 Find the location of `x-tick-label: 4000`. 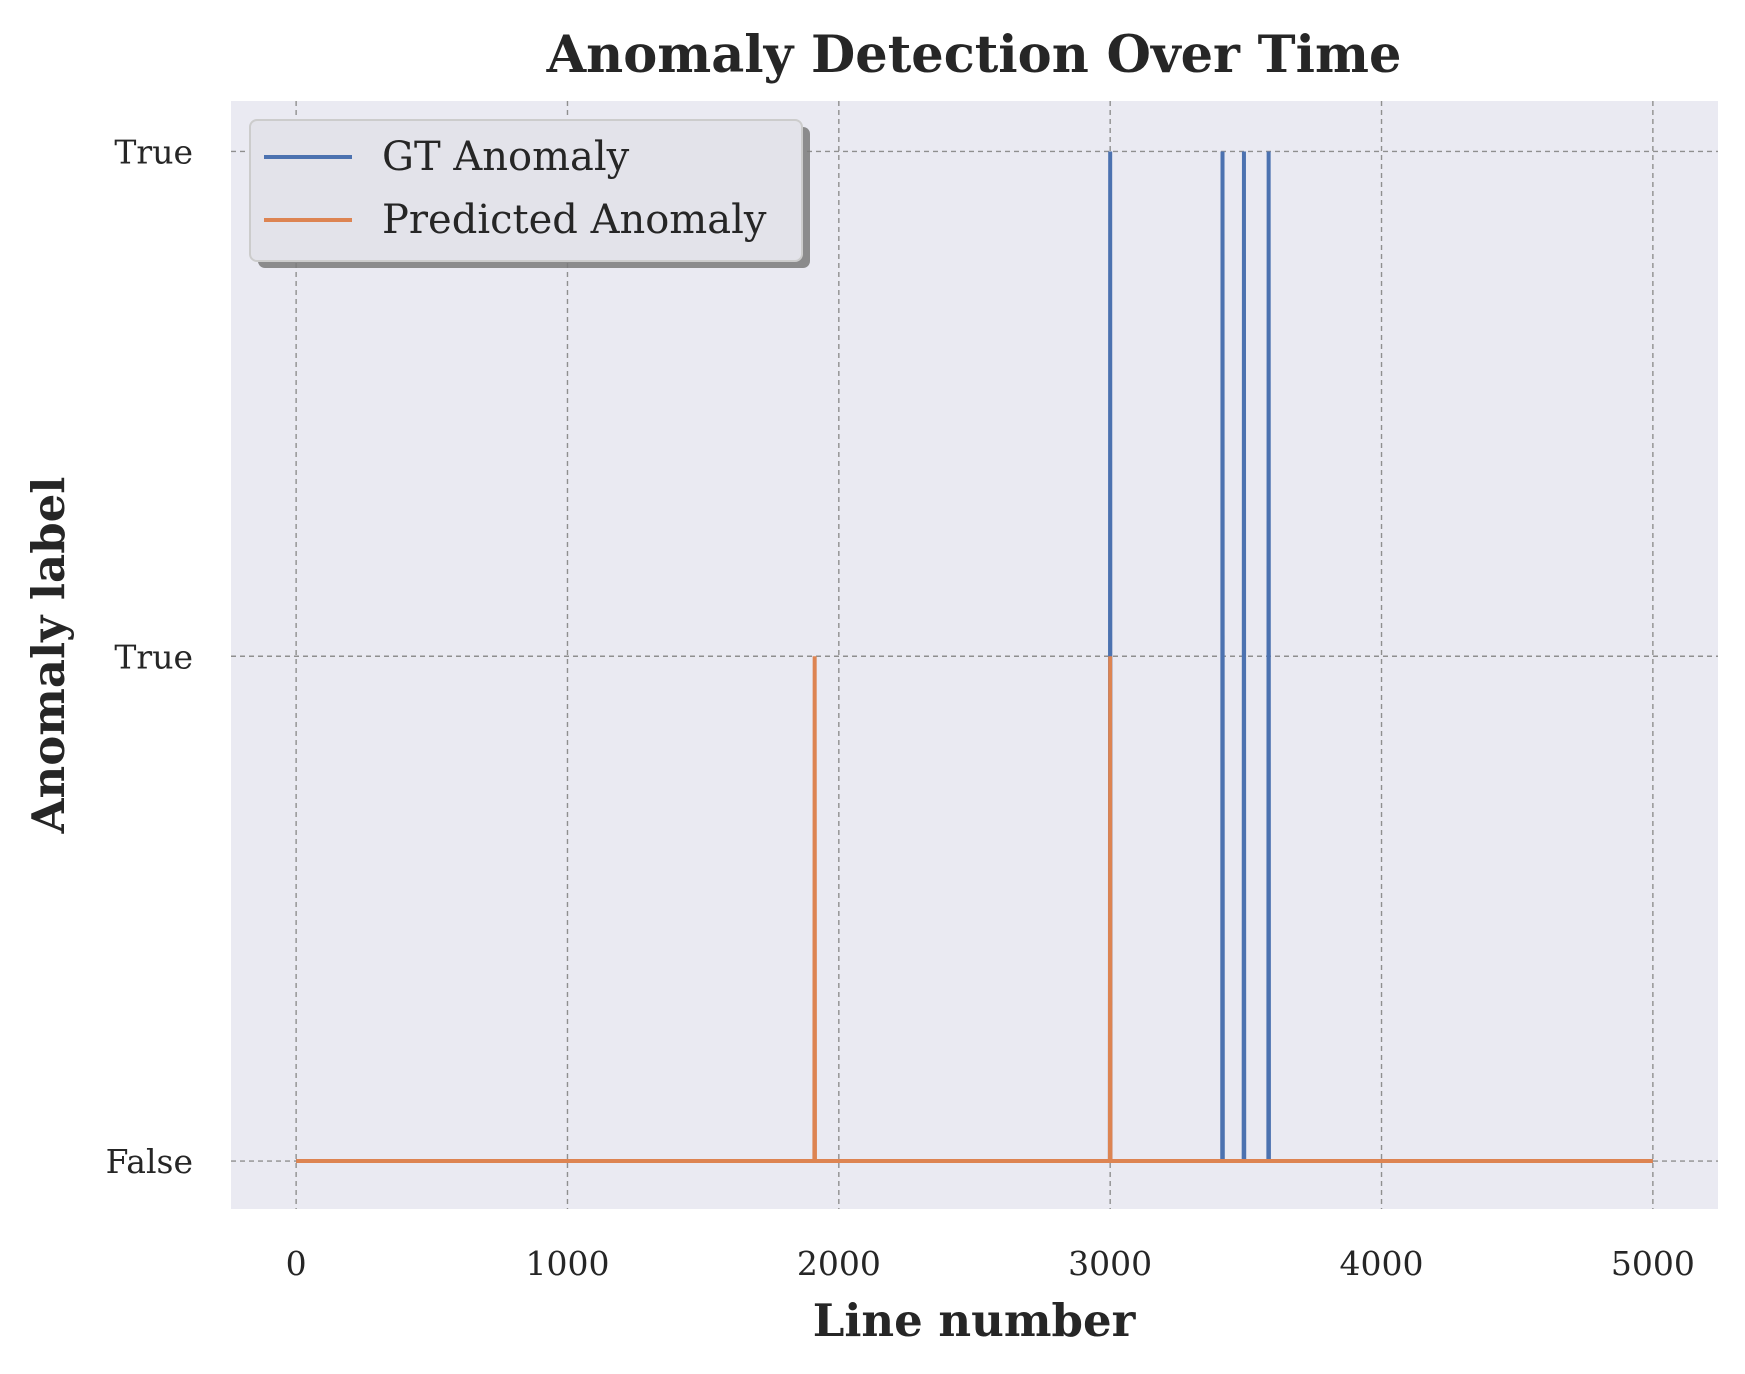

x-tick-label: 4000 is located at coordinates (1382, 1263).